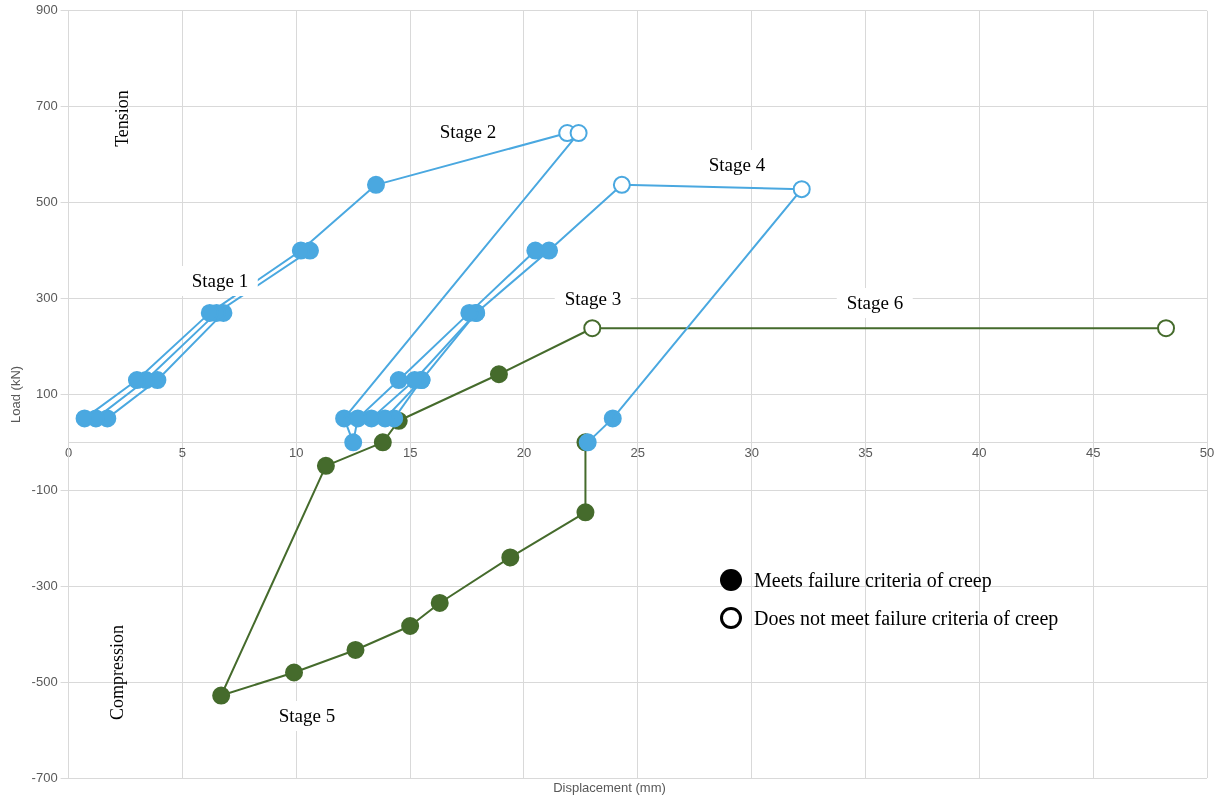 This screenshot has height=800, width=1219. I want to click on y-tick-label: 300, so click(46, 298).